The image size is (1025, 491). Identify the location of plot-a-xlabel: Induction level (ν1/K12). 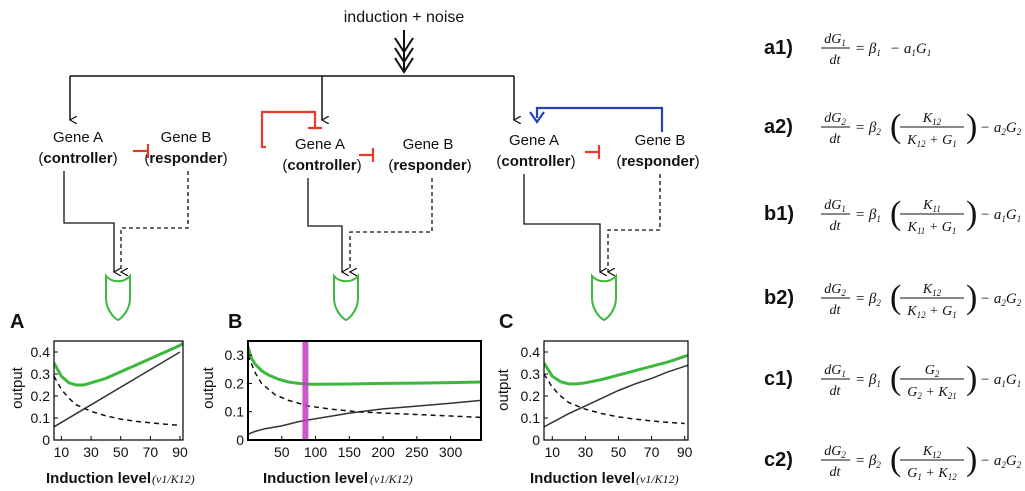
(120, 478).